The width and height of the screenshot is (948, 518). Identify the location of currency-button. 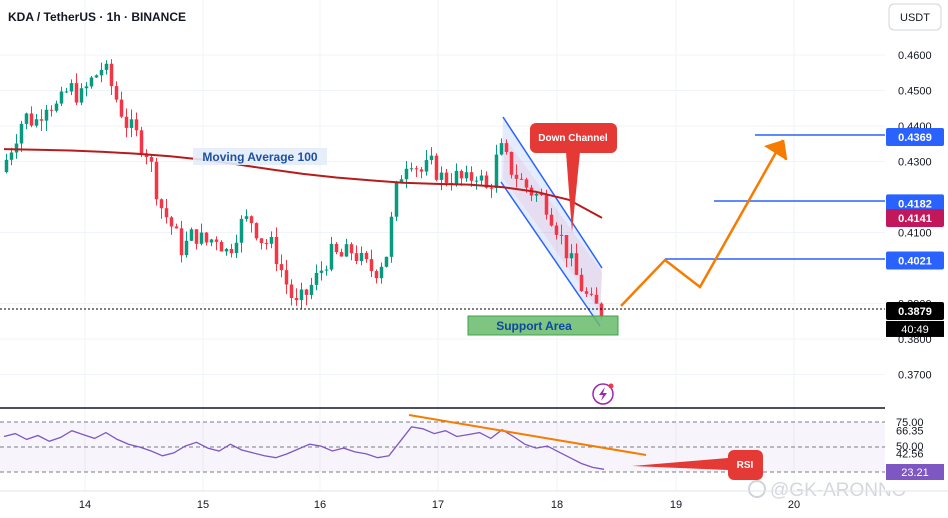
(915, 17).